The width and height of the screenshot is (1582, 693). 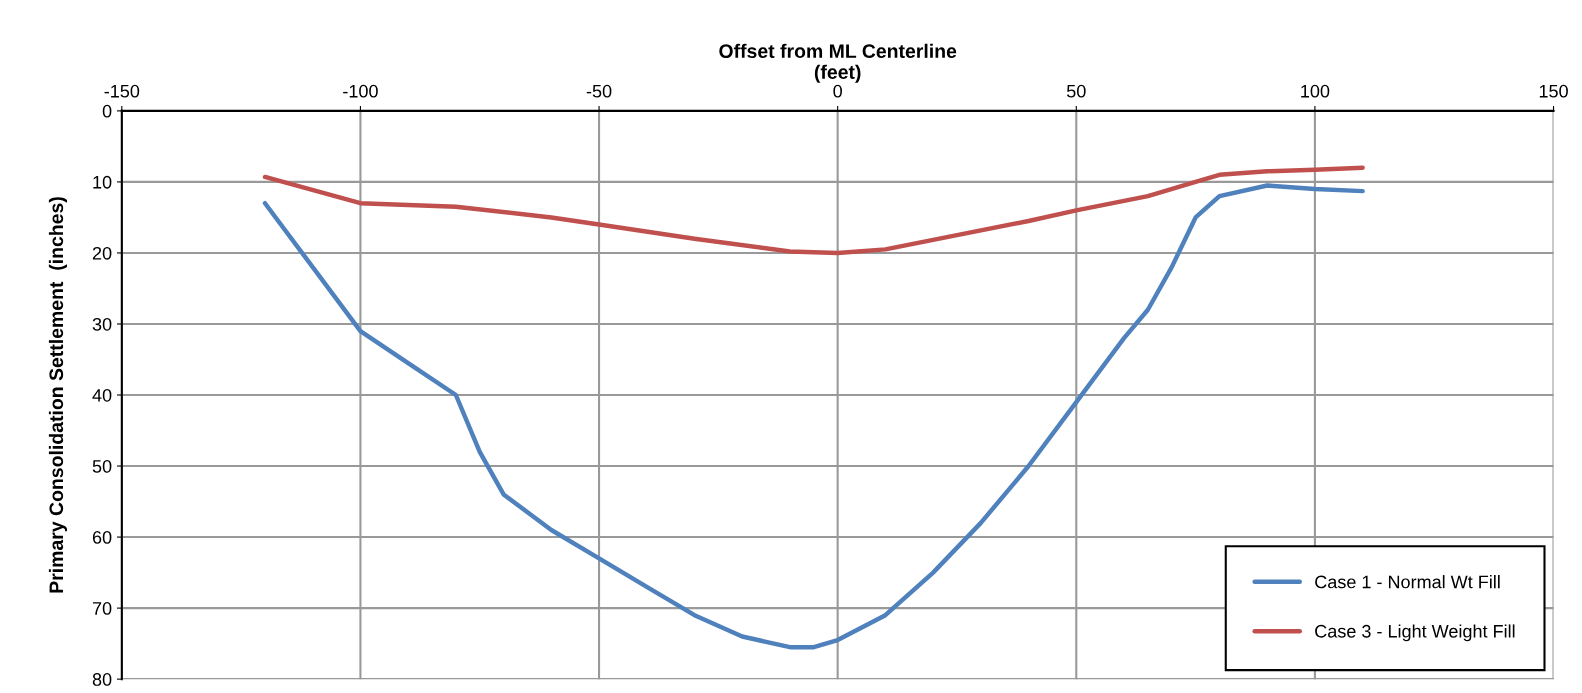 What do you see at coordinates (1076, 91) in the screenshot?
I see `x-tick-label: 50` at bounding box center [1076, 91].